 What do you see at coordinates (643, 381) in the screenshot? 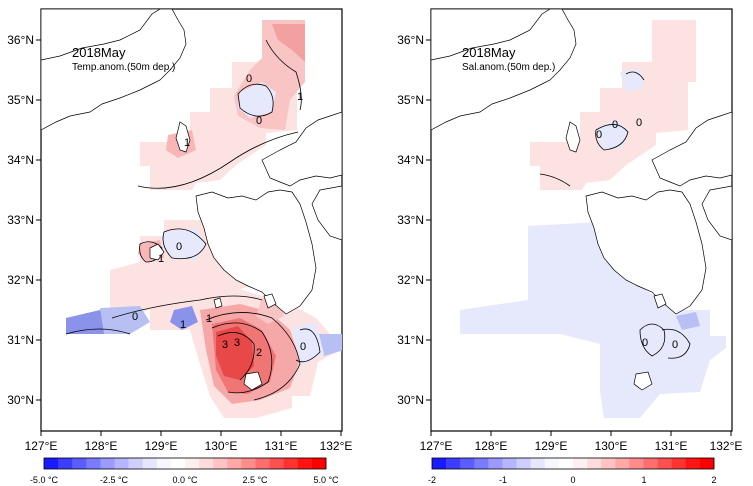
I see `sal-land-tanegashima` at bounding box center [643, 381].